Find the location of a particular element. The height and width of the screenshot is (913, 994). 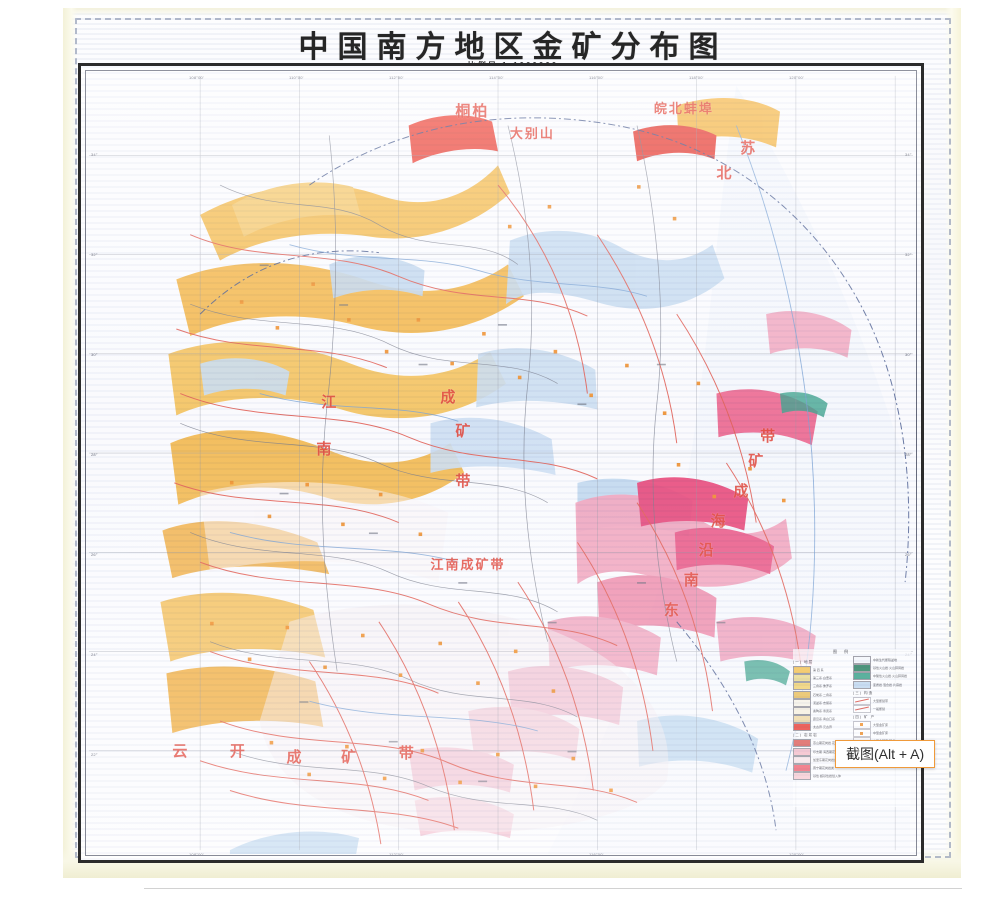

legend-item: 第 四 系 is located at coordinates (821, 670).